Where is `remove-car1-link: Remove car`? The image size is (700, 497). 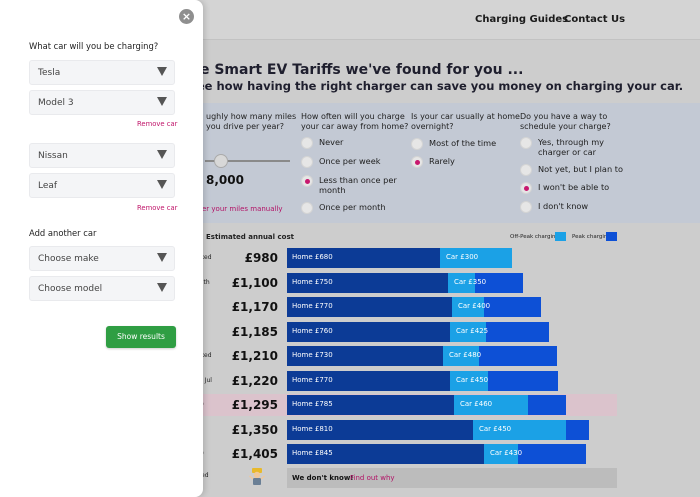 remove-car1-link: Remove car is located at coordinates (157, 124).